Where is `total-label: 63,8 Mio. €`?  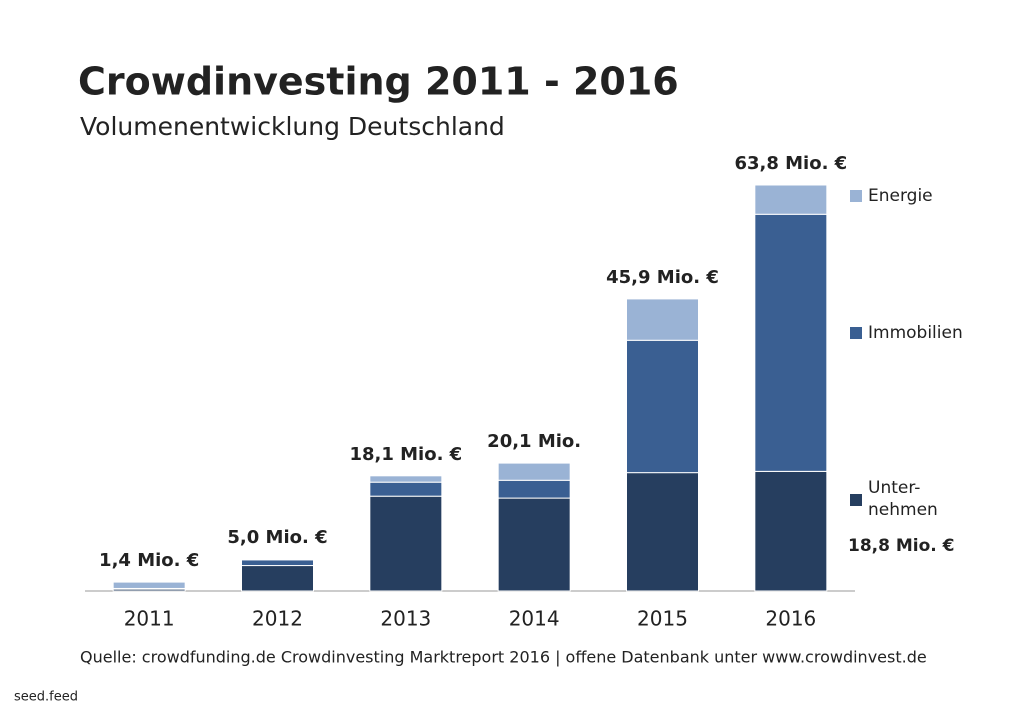 total-label: 63,8 Mio. € is located at coordinates (790, 163).